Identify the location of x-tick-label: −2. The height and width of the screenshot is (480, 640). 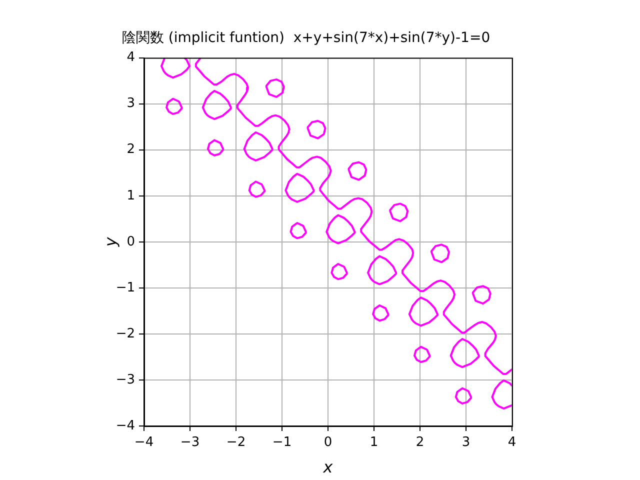
(236, 442).